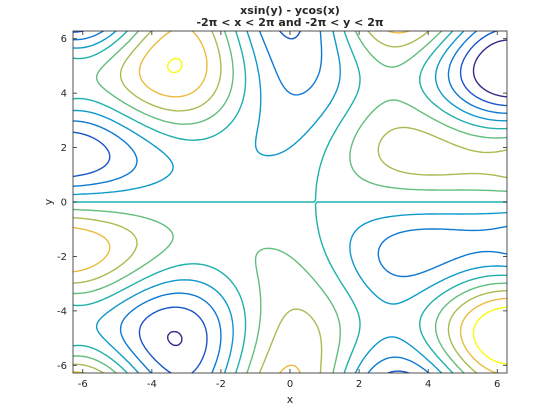 The height and width of the screenshot is (420, 560). Describe the element at coordinates (48, 201) in the screenshot. I see `y-axis-label: y` at that location.